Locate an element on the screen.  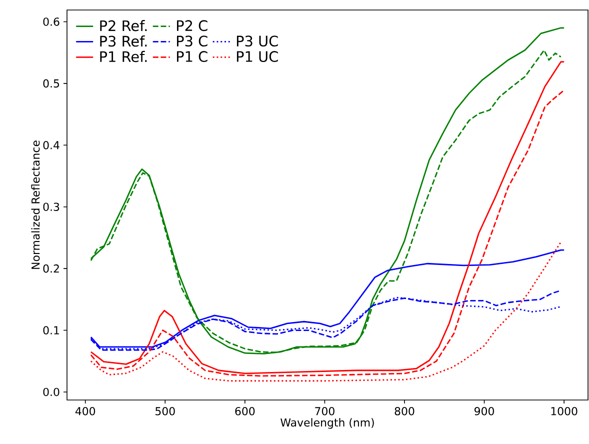
legend-label: P1 Ref. is located at coordinates (123, 56).